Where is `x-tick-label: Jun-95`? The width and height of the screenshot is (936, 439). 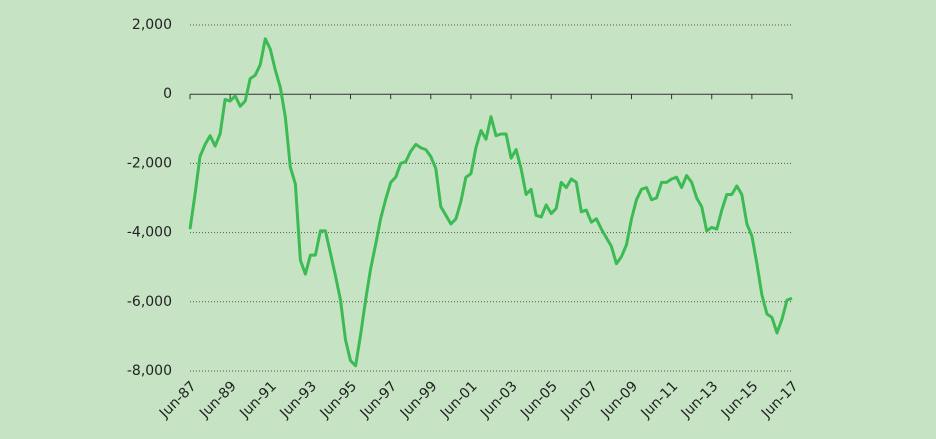
x-tick-label: Jun-95 is located at coordinates (339, 400).